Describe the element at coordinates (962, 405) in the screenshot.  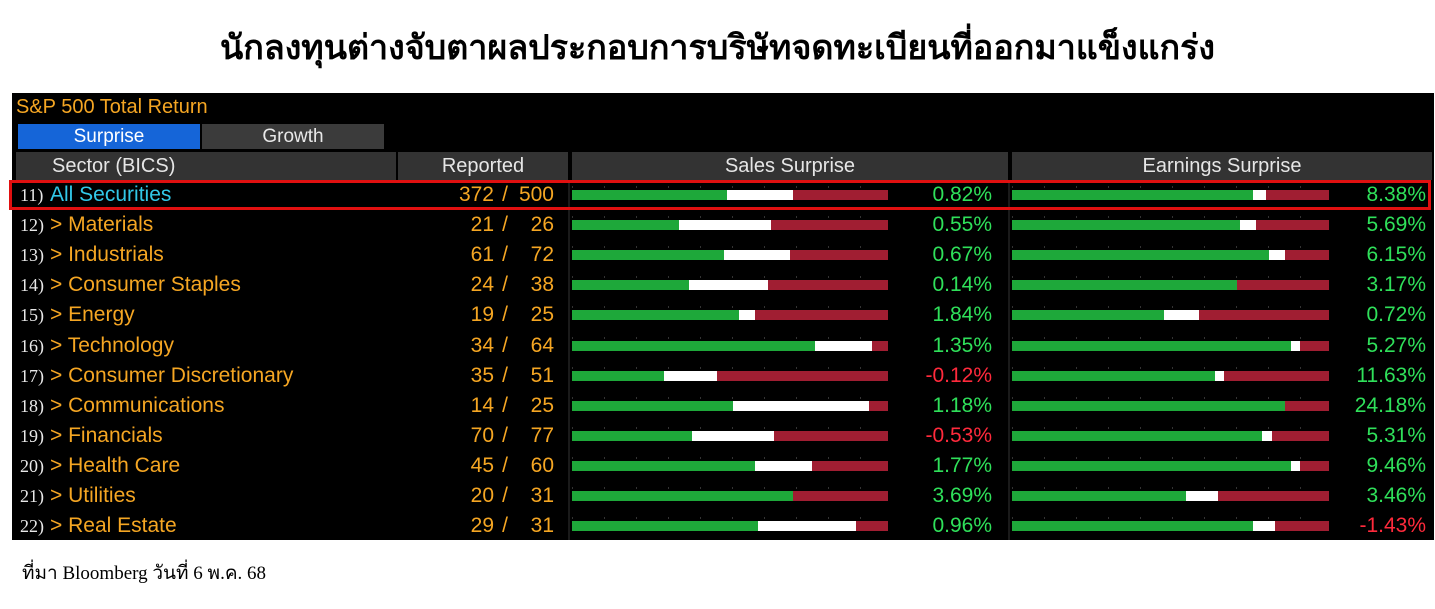
I see `sales-surprise-value: 1.18%` at that location.